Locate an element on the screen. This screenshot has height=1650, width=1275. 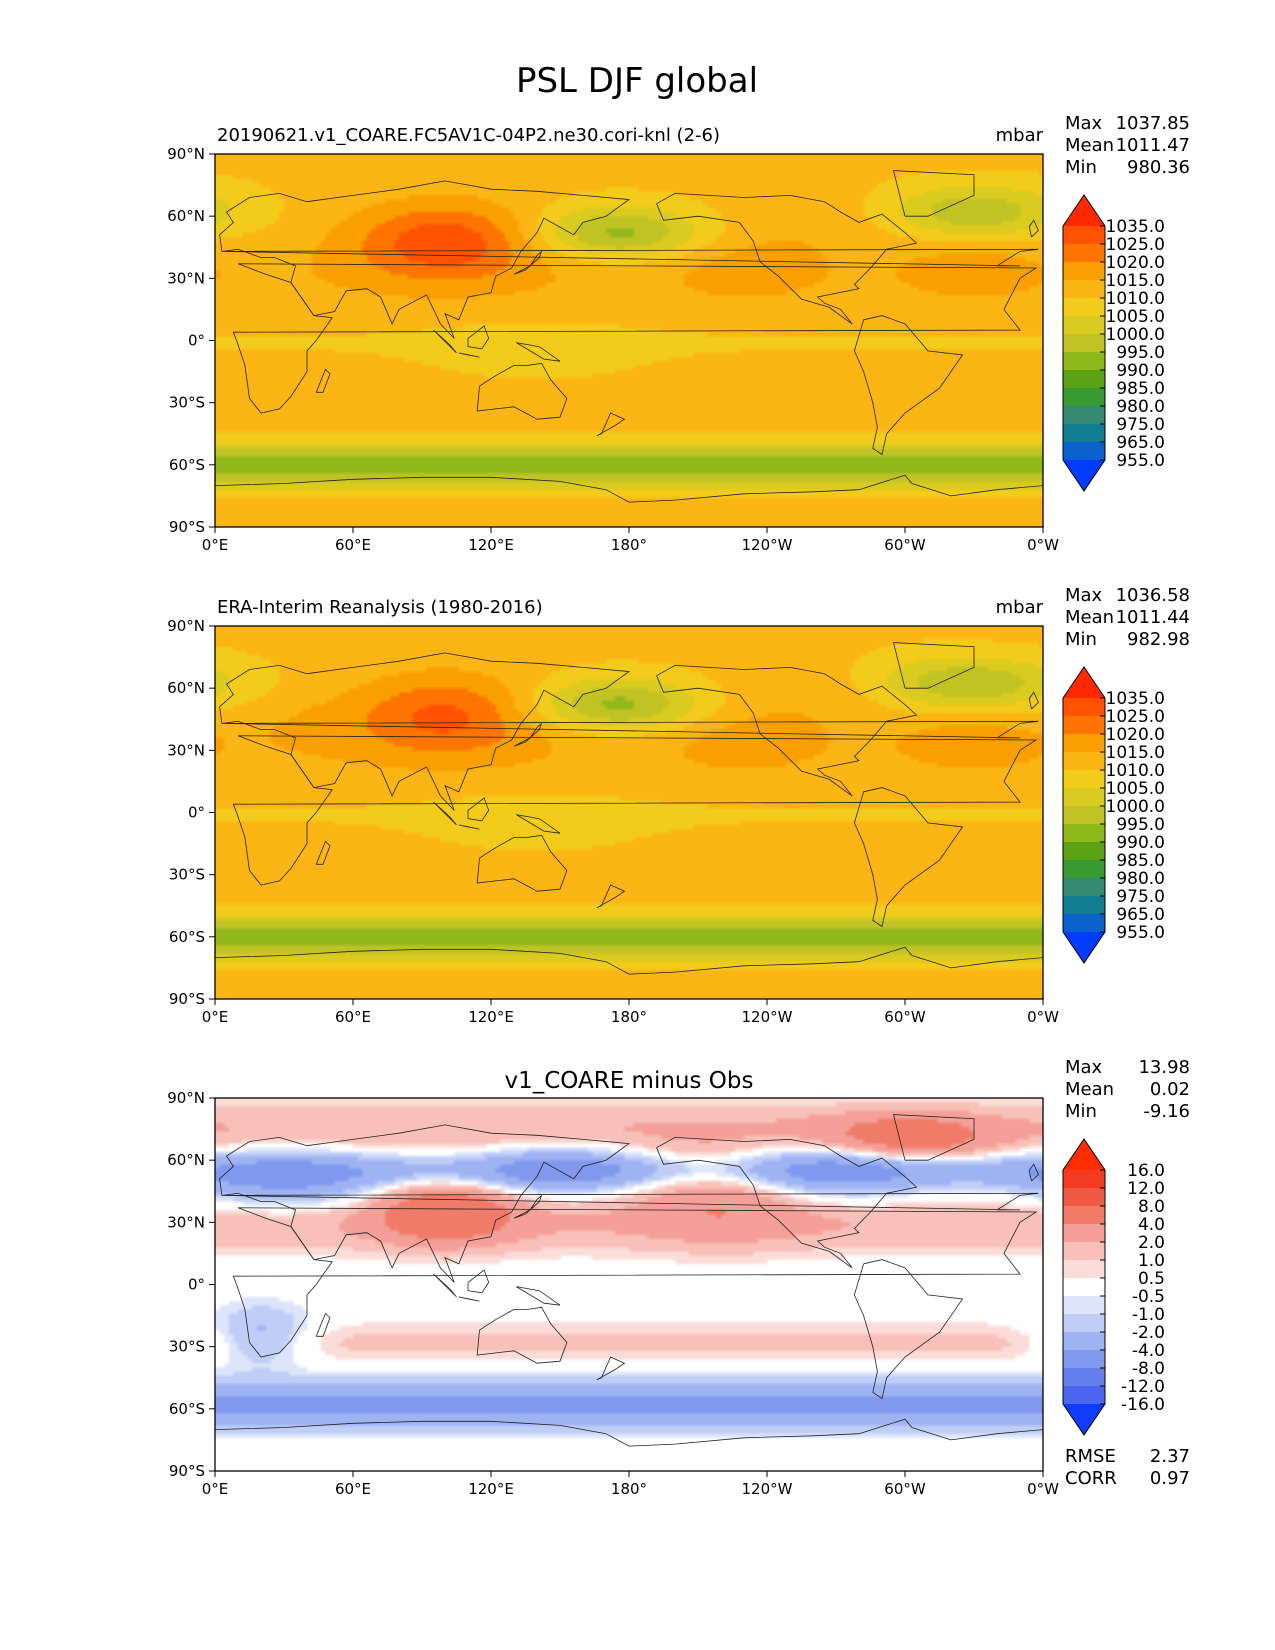
y-tick-label: 90°N is located at coordinates (186, 626).